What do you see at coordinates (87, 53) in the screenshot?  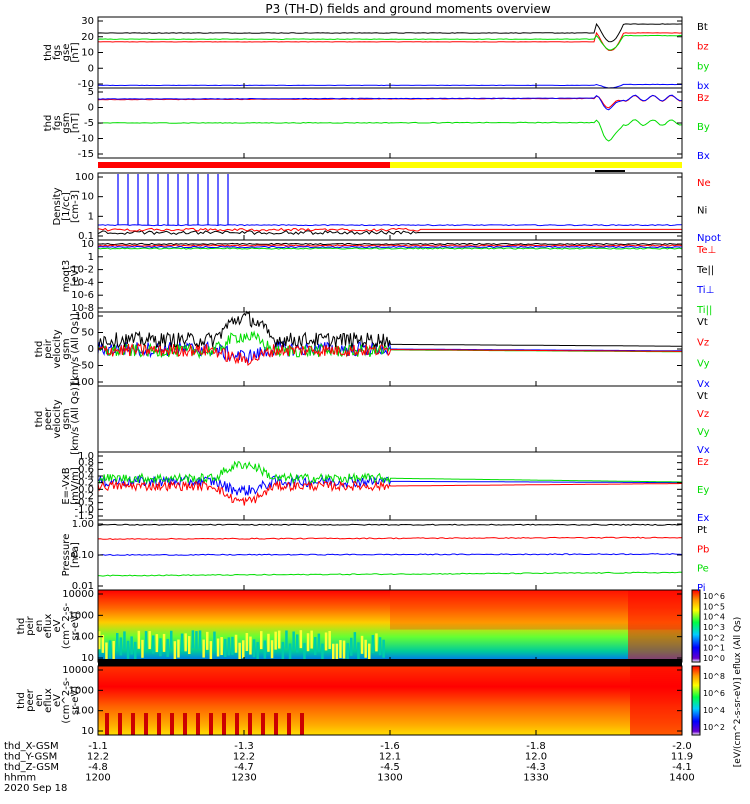 I see `ytick-fgs-2: 10` at bounding box center [87, 53].